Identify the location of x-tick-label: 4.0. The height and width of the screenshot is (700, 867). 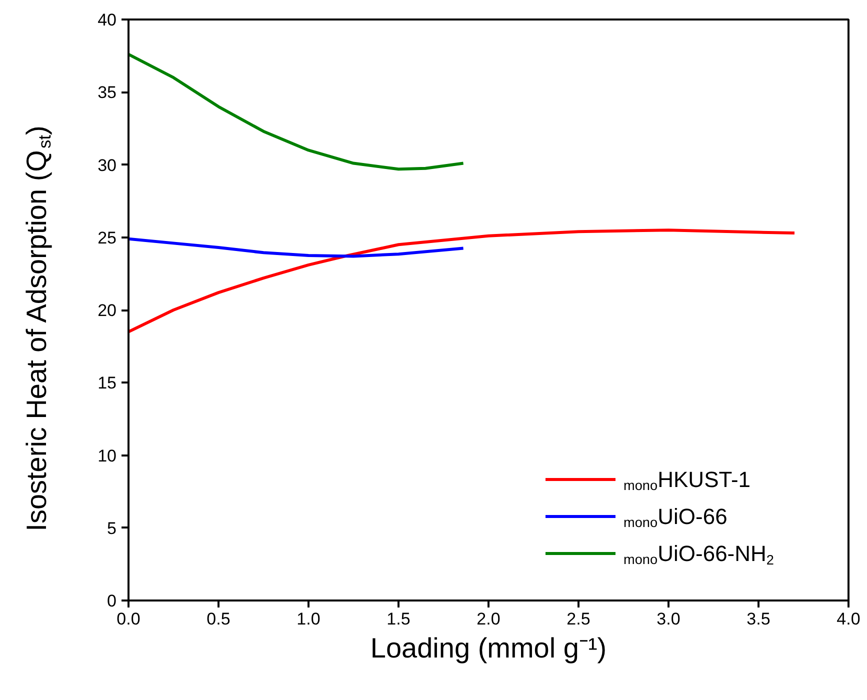
(848, 619).